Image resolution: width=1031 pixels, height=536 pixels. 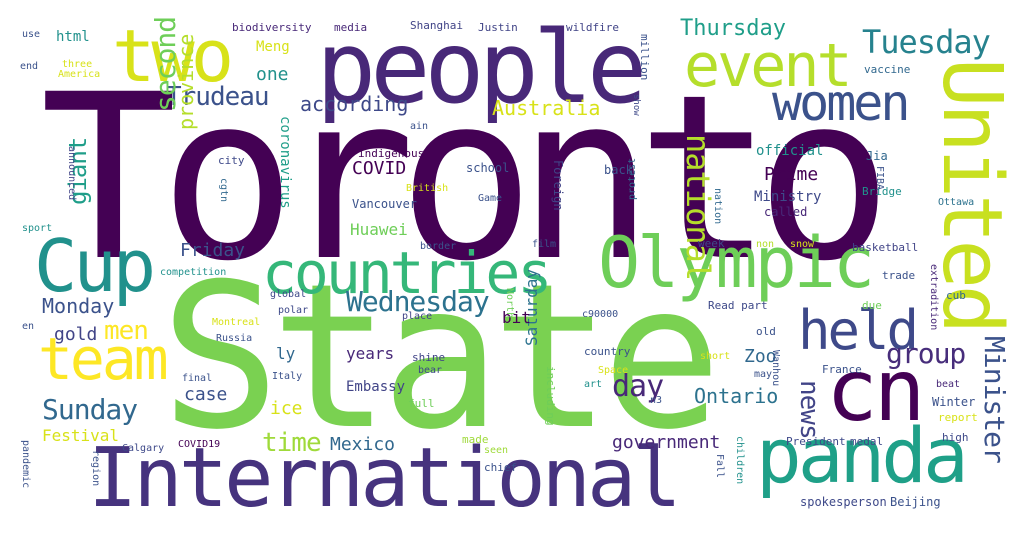 I want to click on word: years, so click(x=370, y=353).